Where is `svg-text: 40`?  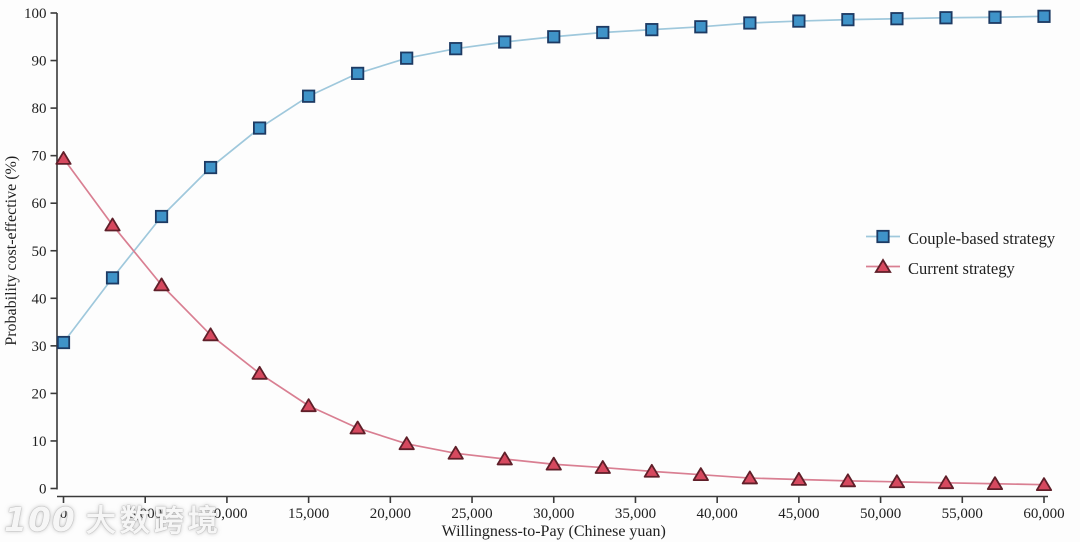 svg-text: 40 is located at coordinates (39, 299).